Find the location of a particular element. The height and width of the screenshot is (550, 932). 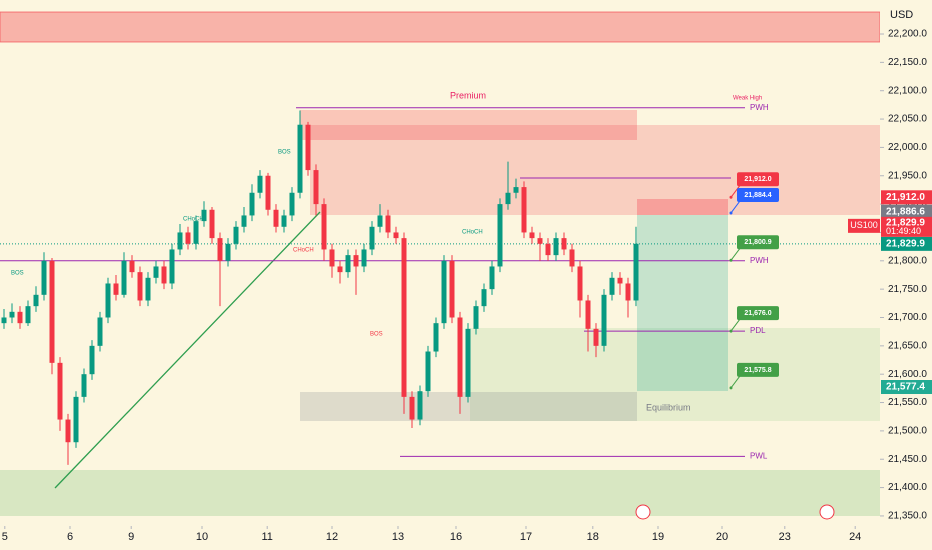

axis-price-box is located at coordinates (906, 197).